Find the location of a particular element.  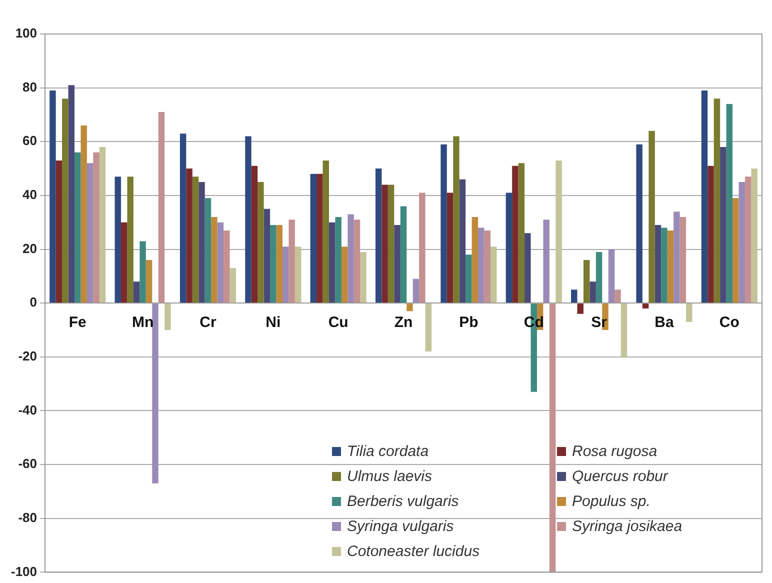

y-tick-label: 40 is located at coordinates (30, 194).